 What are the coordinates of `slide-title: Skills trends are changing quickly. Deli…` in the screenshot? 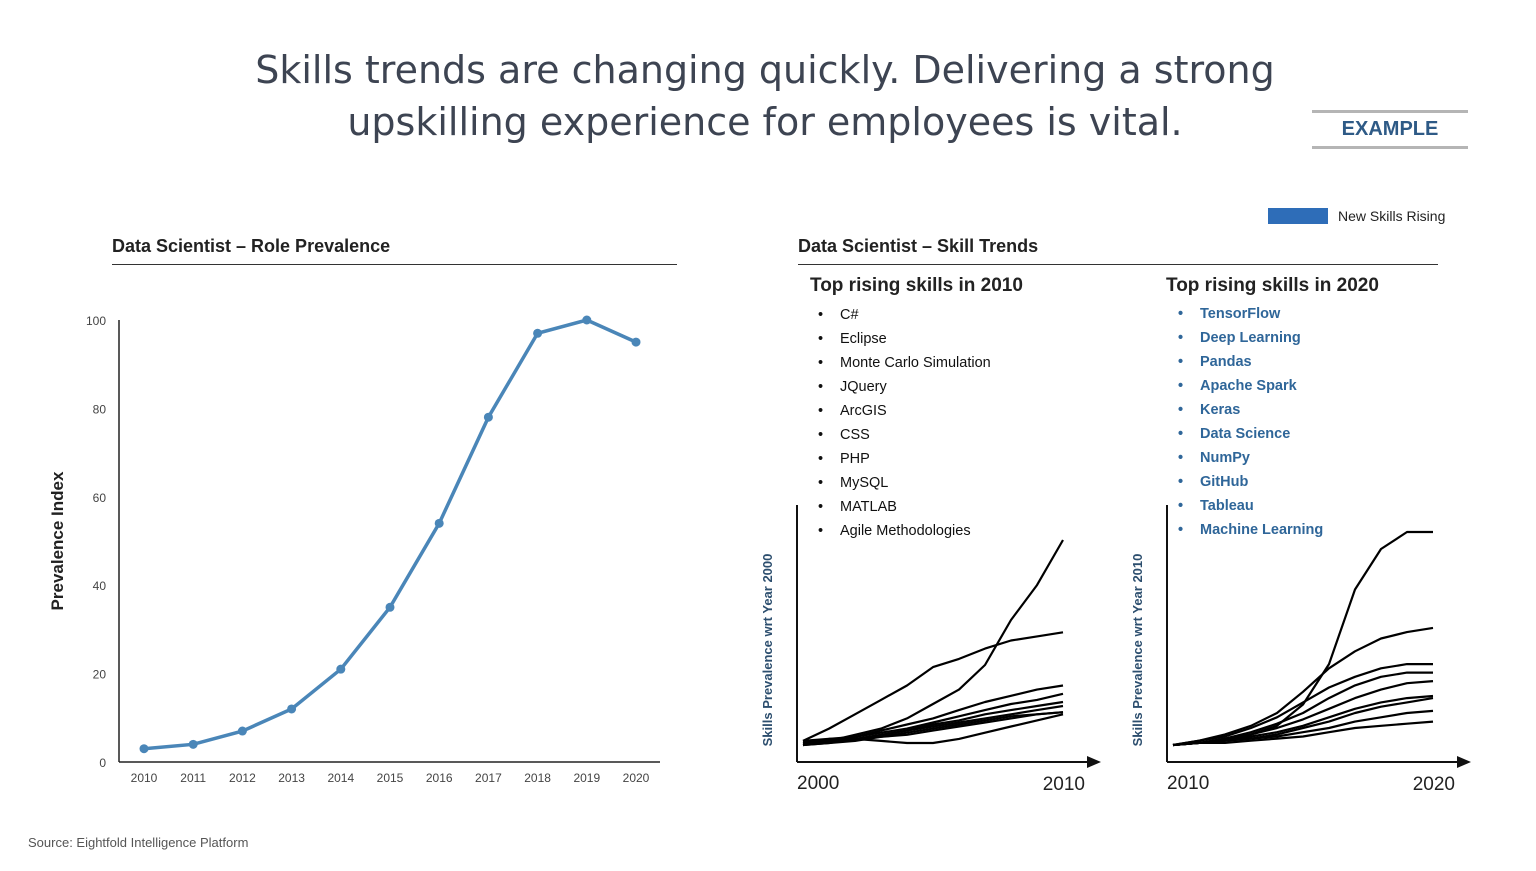 It's located at (765, 96).